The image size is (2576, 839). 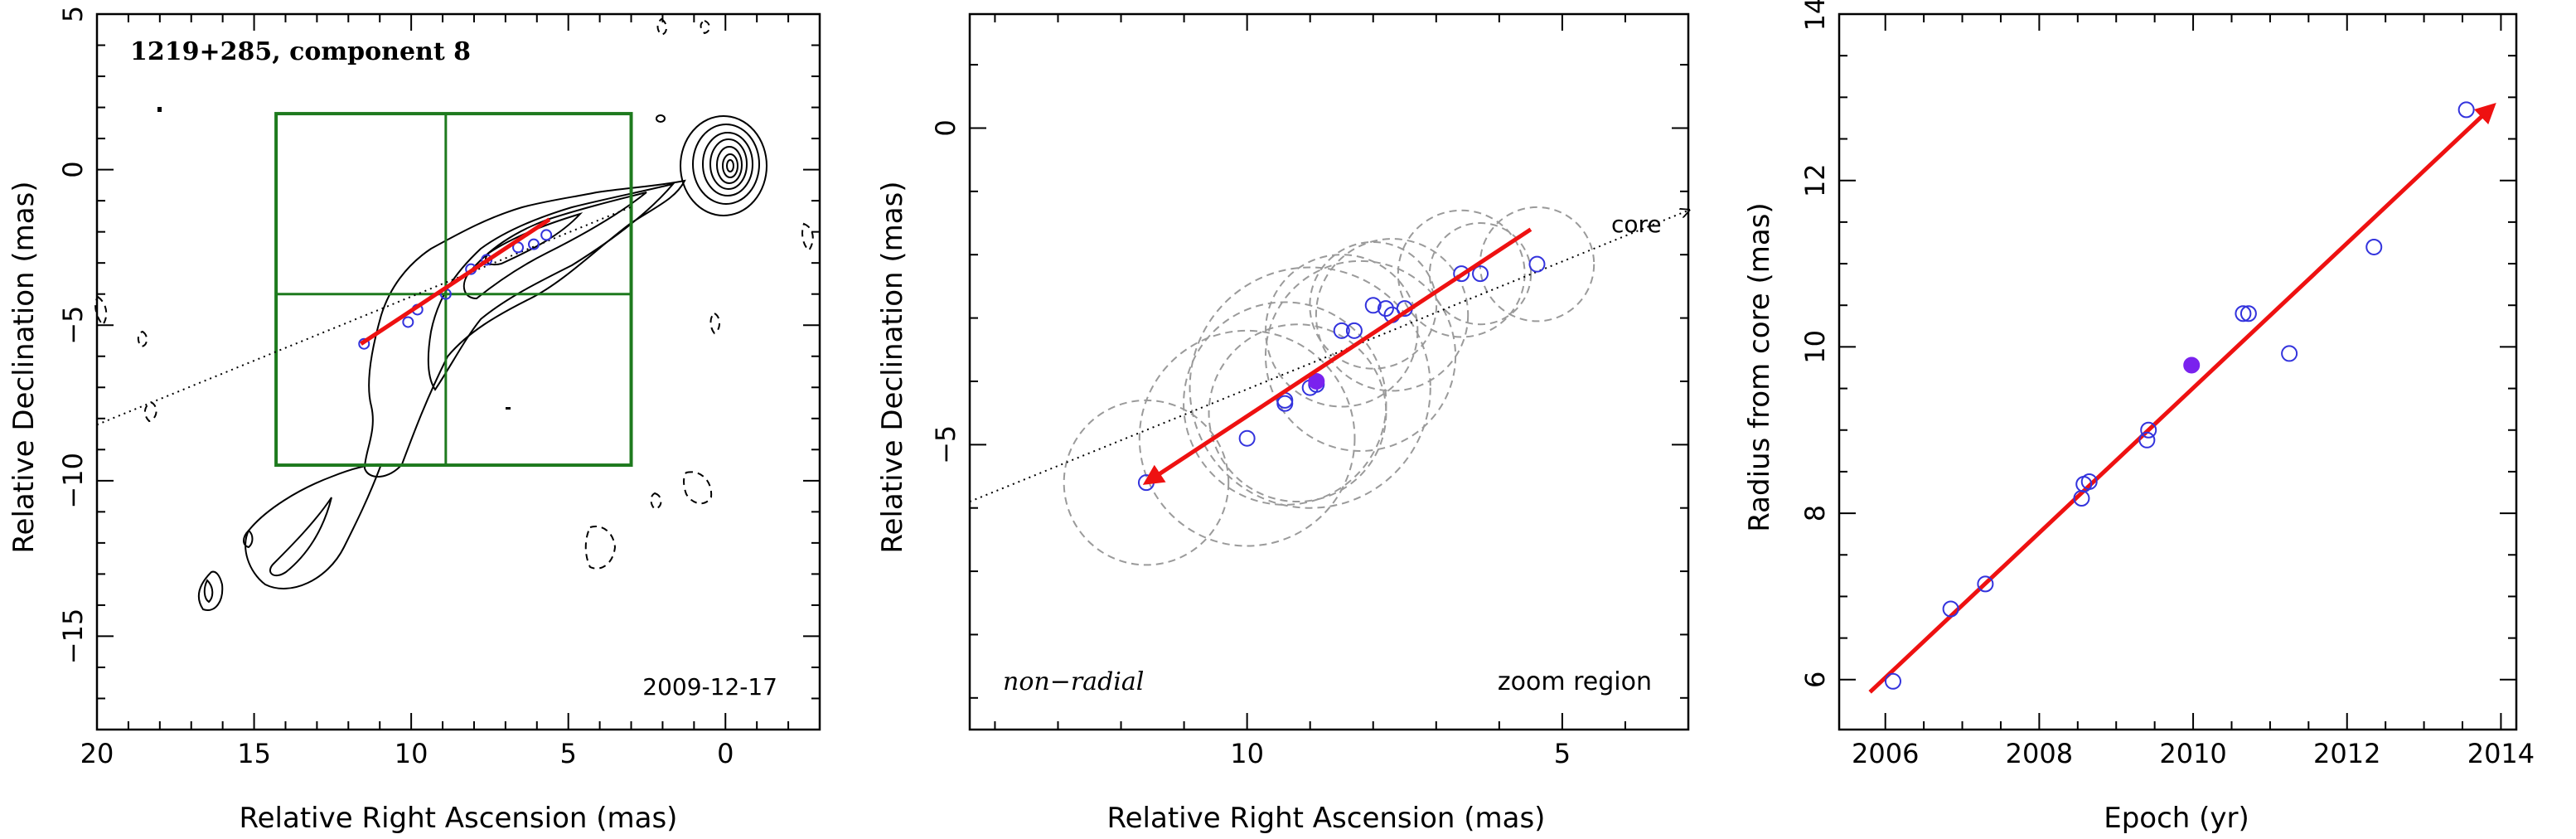 I want to click on non-radial-label: non−radial, so click(x=1073, y=681).